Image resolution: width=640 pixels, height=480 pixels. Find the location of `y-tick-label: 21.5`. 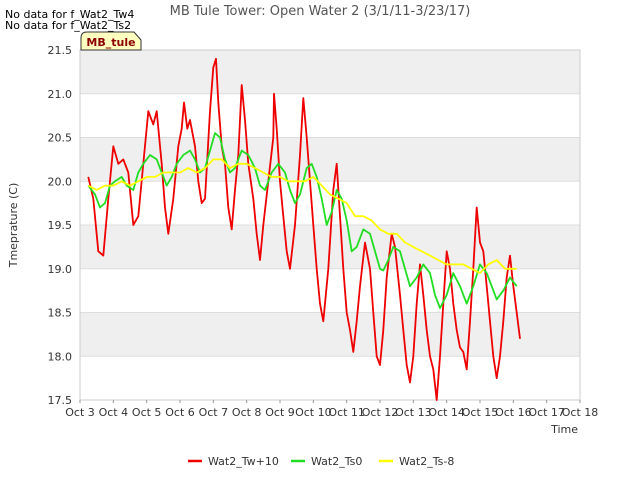

y-tick-label: 21.5 is located at coordinates (60, 50).